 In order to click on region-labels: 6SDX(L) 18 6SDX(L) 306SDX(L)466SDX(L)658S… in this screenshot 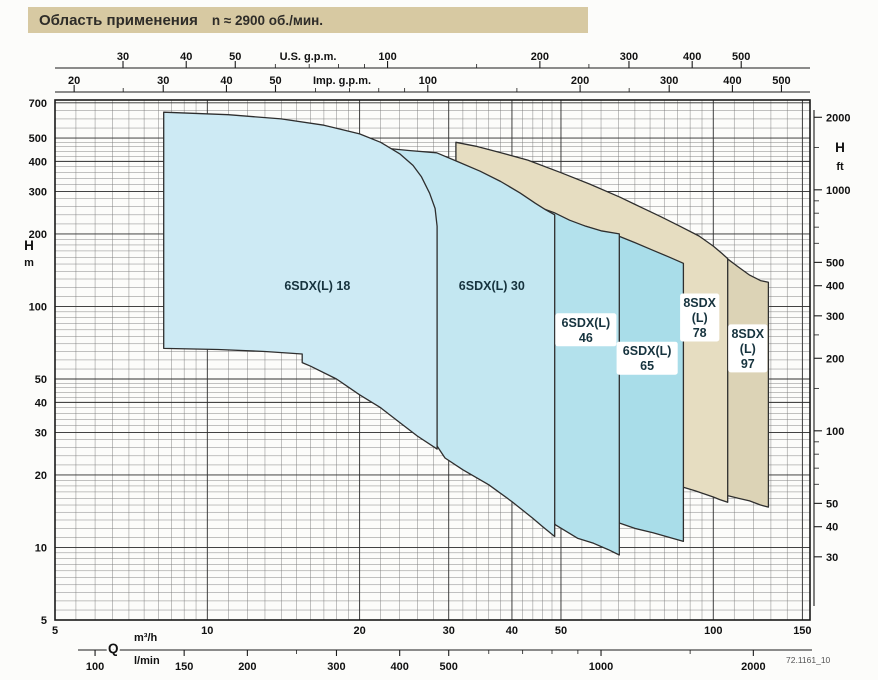, I will do `click(526, 327)`.